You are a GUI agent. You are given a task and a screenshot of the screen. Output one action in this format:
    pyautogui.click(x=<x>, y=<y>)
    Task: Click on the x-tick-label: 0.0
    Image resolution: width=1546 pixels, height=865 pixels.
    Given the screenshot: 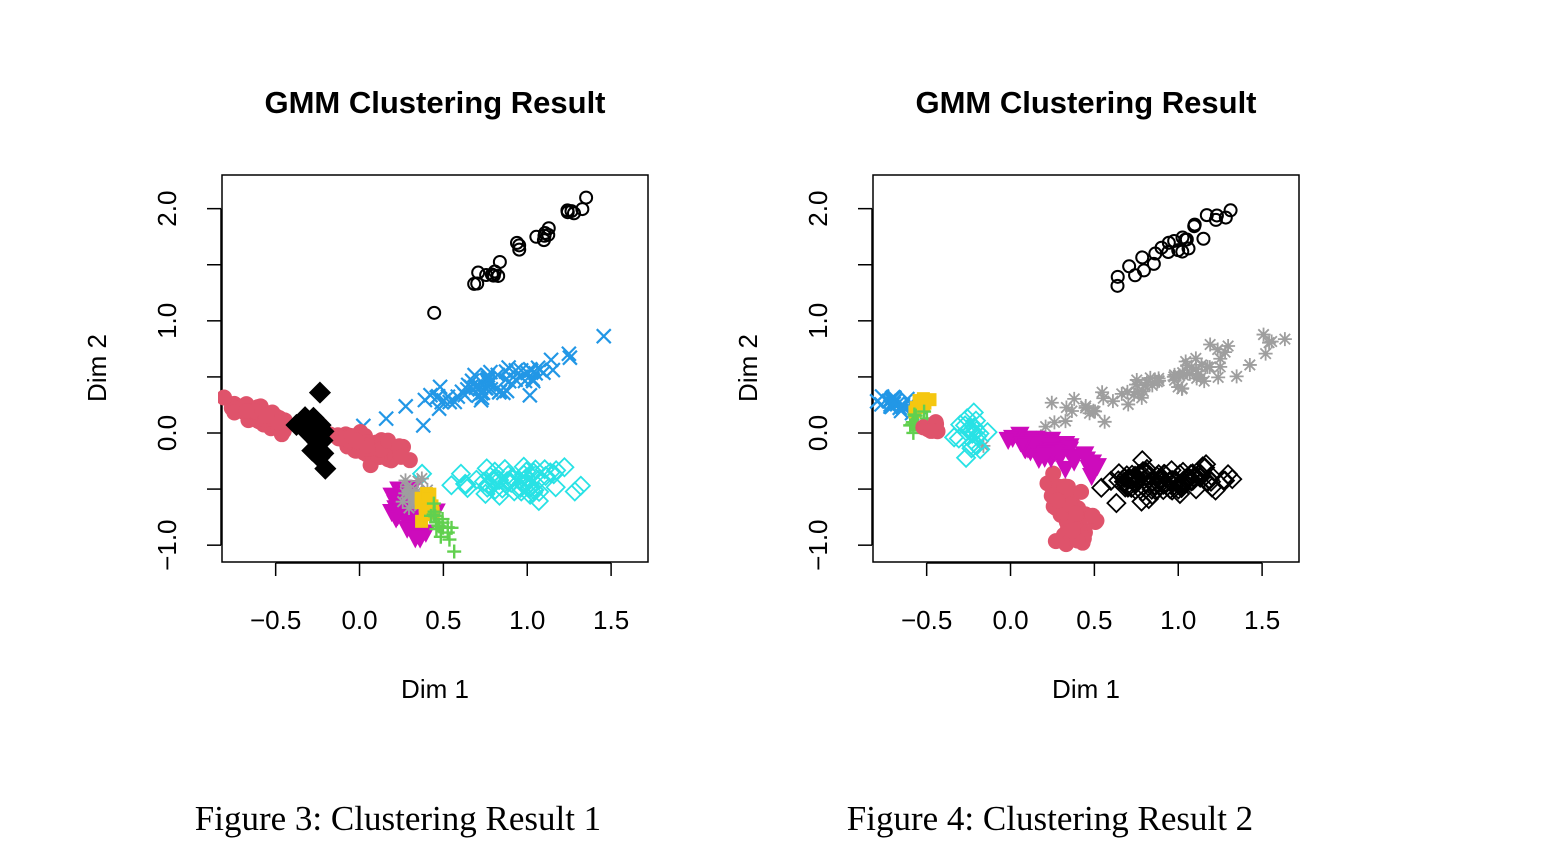 What is the action you would take?
    pyautogui.click(x=359, y=620)
    